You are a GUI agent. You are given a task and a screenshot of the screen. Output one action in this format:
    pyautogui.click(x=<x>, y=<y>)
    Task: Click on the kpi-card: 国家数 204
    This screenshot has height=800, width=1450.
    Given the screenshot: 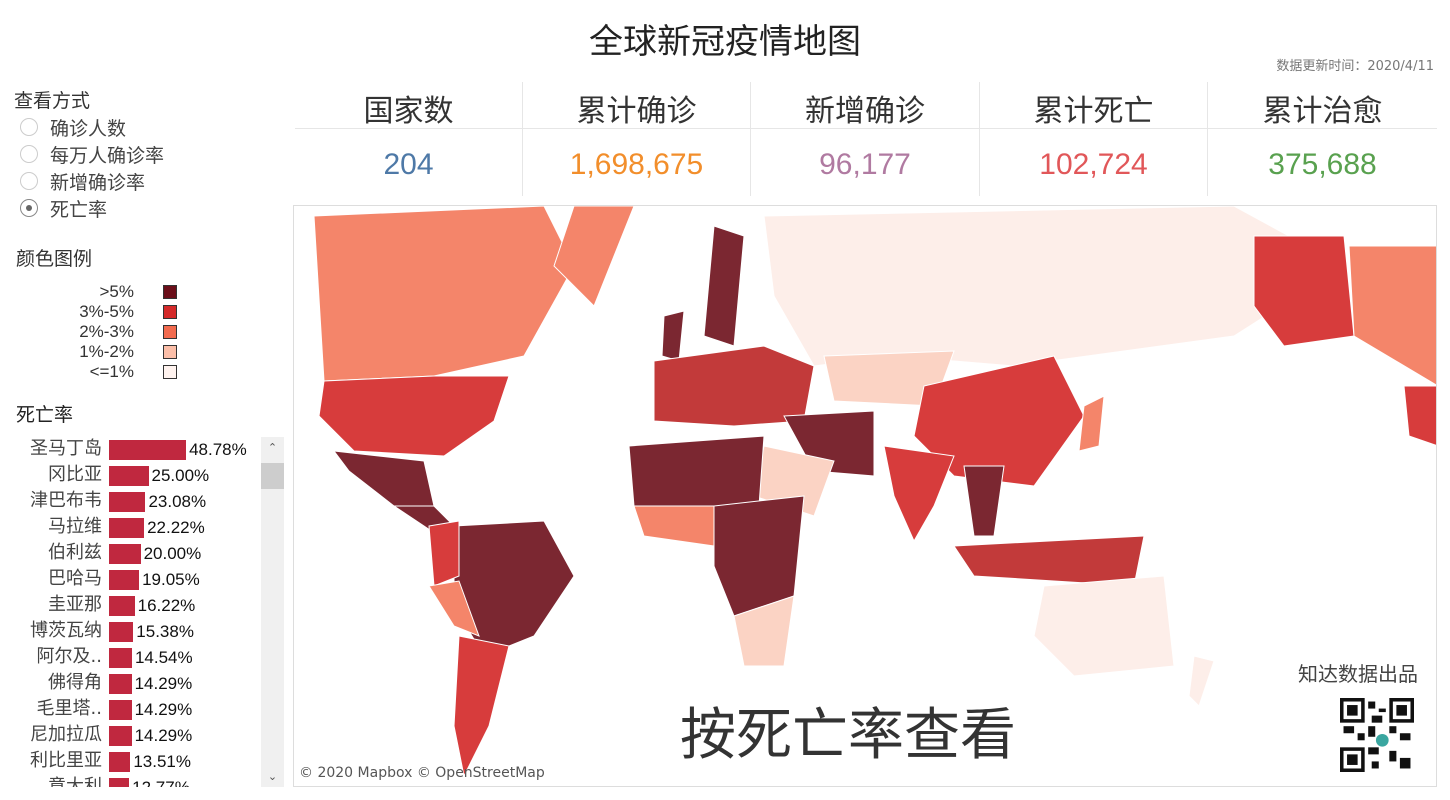 What is the action you would take?
    pyautogui.click(x=409, y=139)
    